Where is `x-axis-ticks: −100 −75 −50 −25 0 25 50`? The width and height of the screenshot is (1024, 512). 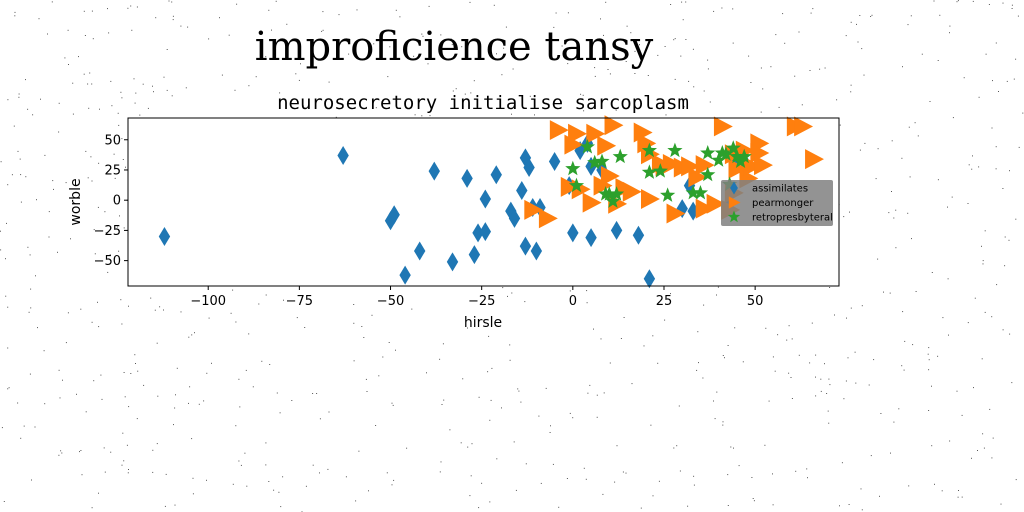
x-axis-ticks: −100 −75 −50 −25 0 25 50 is located at coordinates (476, 297).